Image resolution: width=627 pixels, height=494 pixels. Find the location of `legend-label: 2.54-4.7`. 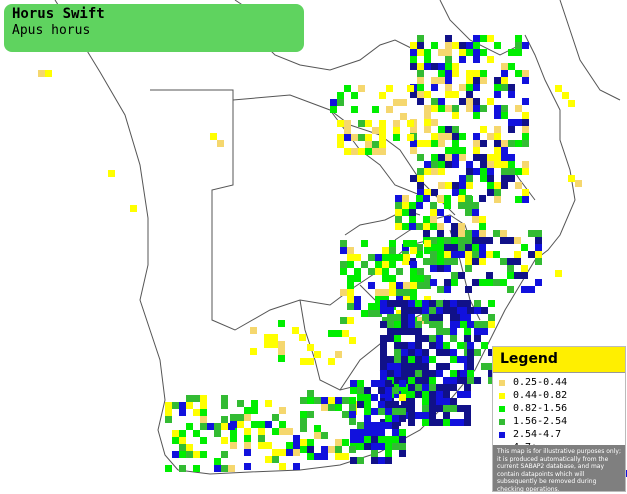

legend-label: 2.54-4.7 is located at coordinates (537, 434).